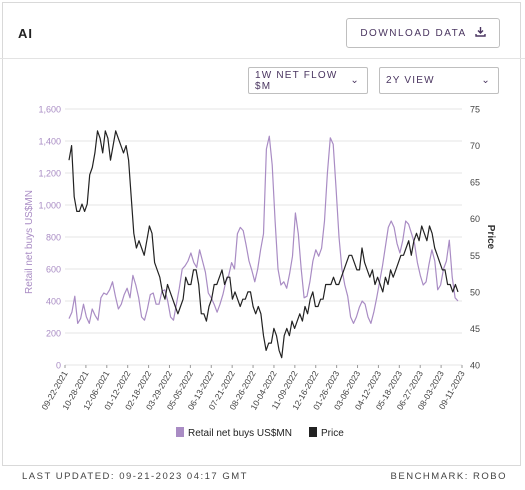 This screenshot has width=525, height=490. Describe the element at coordinates (448, 476) in the screenshot. I see `benchmark-text: BENCHMARK: ROBO` at that location.